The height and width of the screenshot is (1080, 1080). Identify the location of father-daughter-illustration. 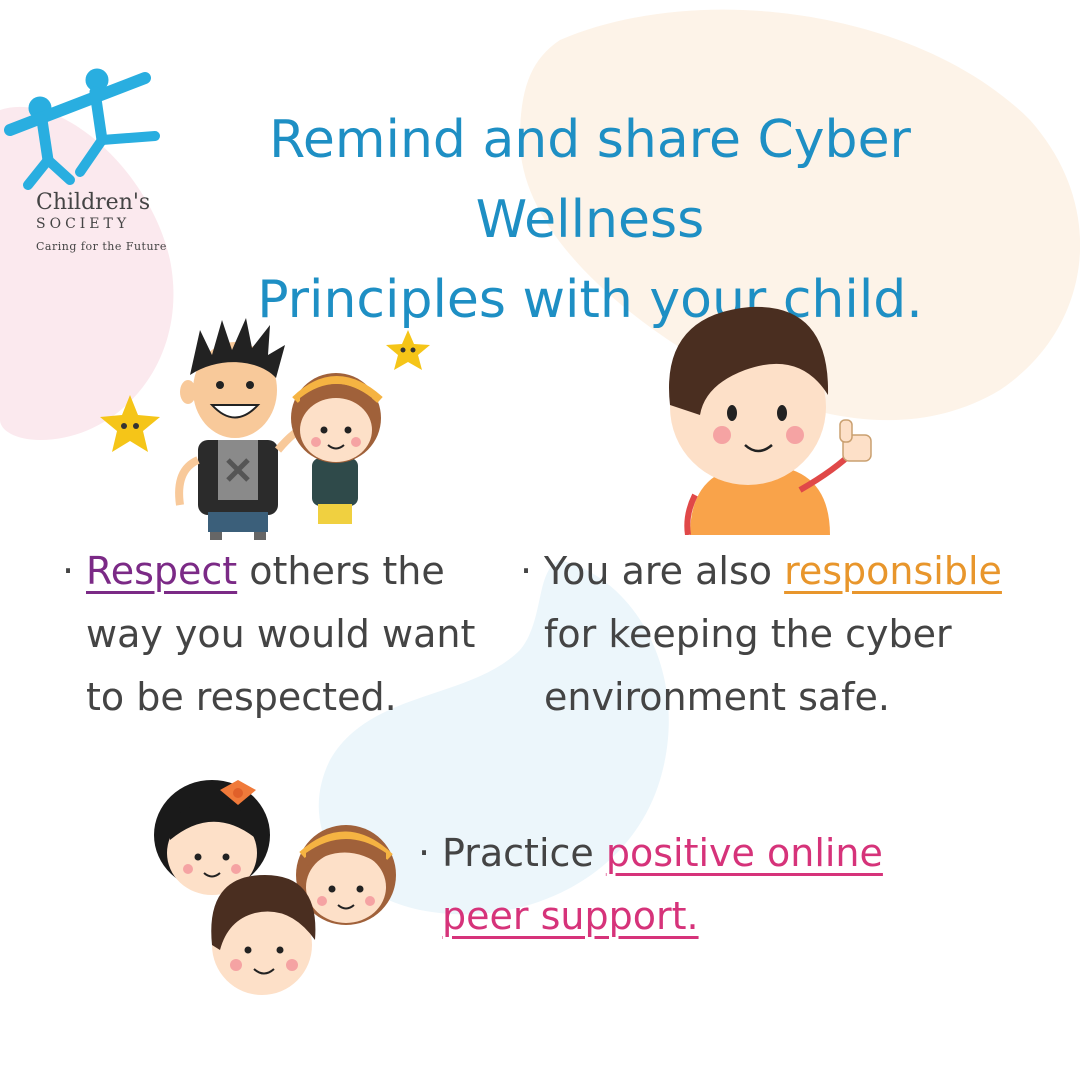
(265, 429).